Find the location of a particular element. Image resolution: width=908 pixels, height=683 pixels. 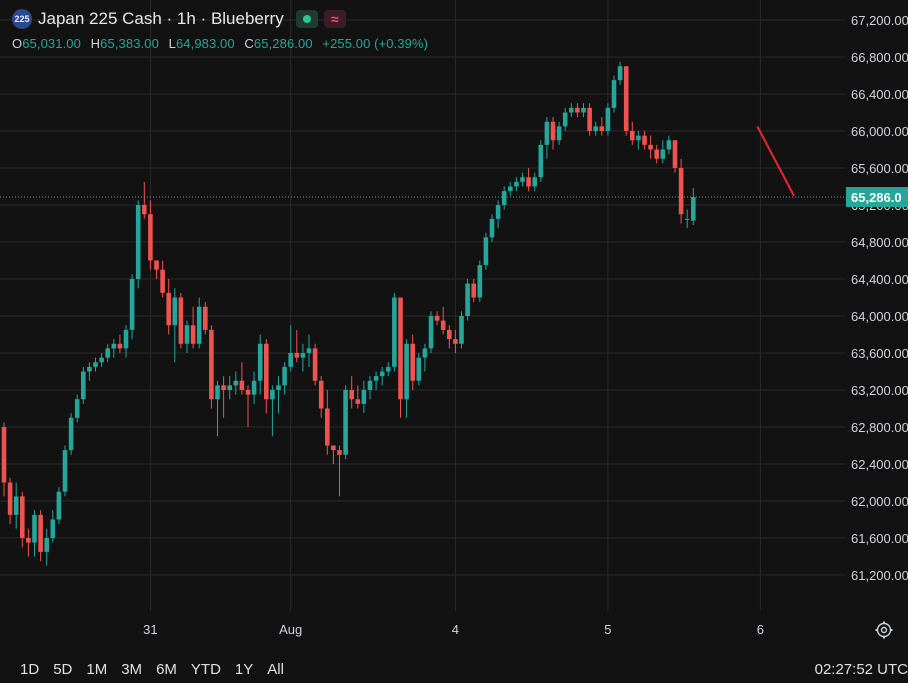

range-3m-button: 3M is located at coordinates (132, 669).